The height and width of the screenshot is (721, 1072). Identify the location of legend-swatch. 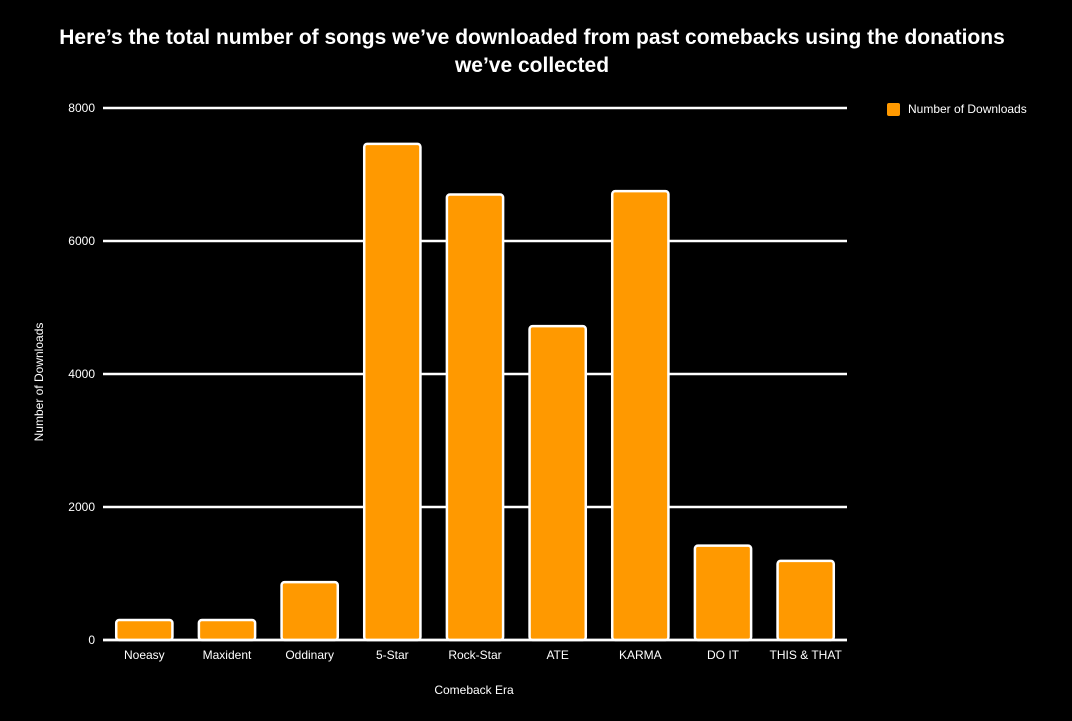
(893, 109).